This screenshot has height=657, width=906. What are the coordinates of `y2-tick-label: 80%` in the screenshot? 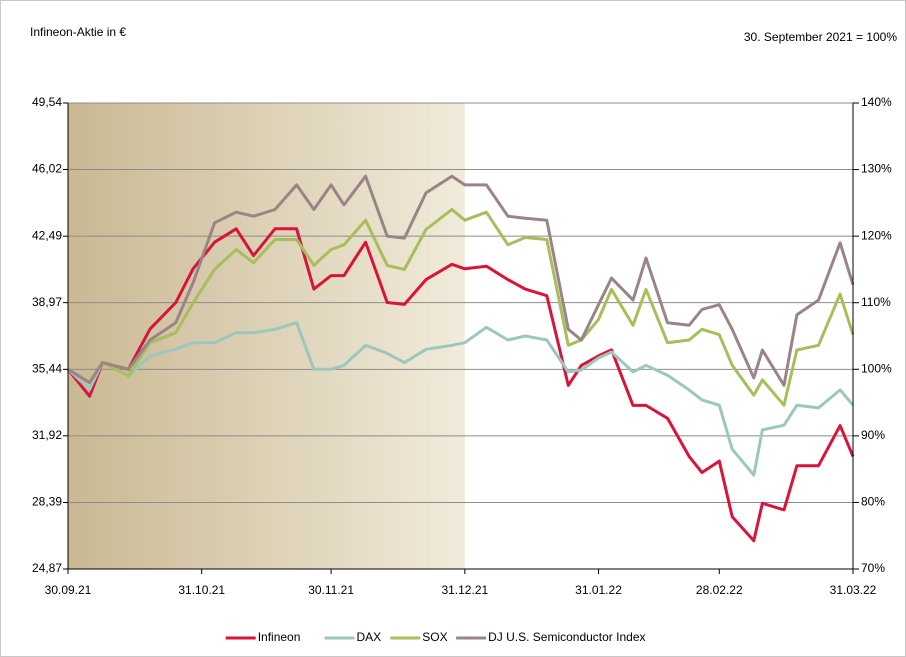 It's located at (873, 502).